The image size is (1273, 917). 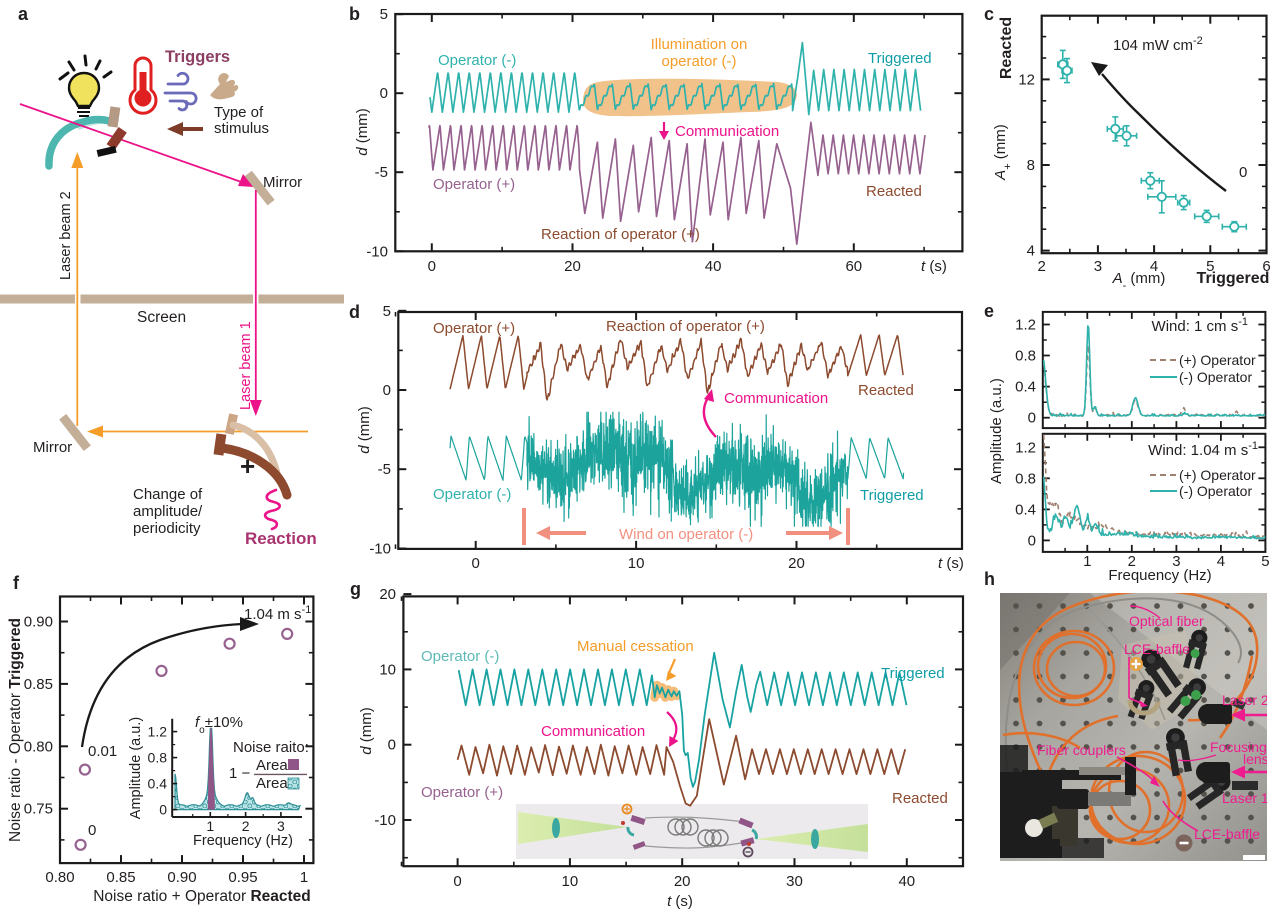 What do you see at coordinates (1217, 475) in the screenshot?
I see `svg-text: (+) Operator` at bounding box center [1217, 475].